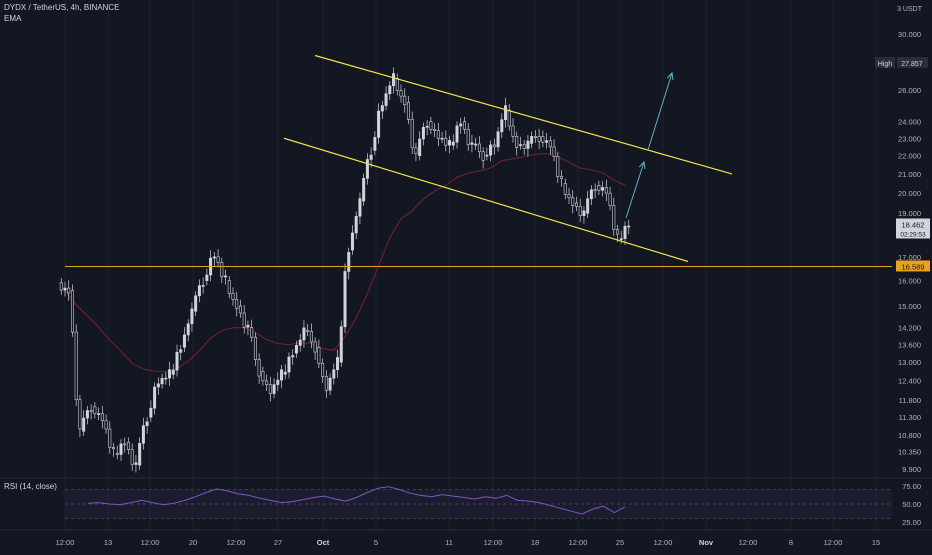  What do you see at coordinates (912, 64) in the screenshot?
I see `high-tag-value: 27.857` at bounding box center [912, 64].